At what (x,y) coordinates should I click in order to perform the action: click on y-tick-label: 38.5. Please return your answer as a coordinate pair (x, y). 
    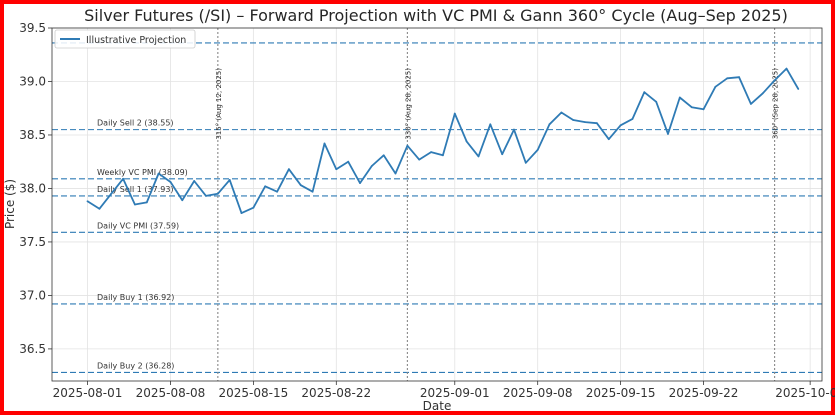
    Looking at the image, I should click on (32, 135).